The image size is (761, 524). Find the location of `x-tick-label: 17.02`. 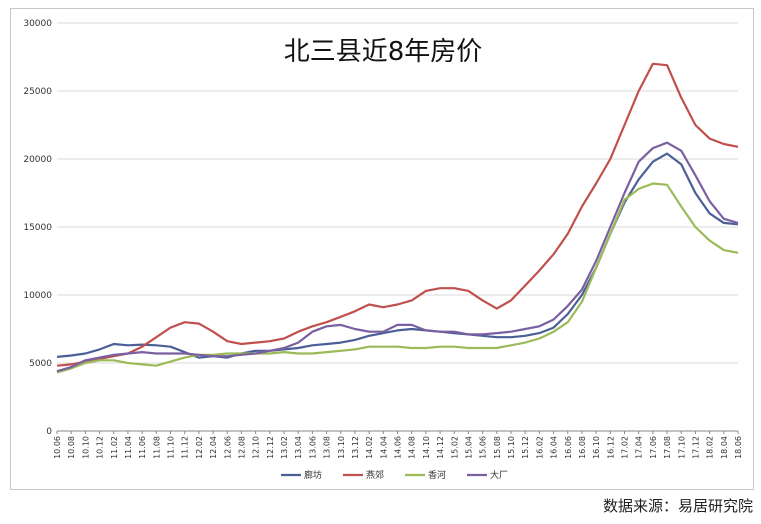

x-tick-label: 17.02 is located at coordinates (625, 447).